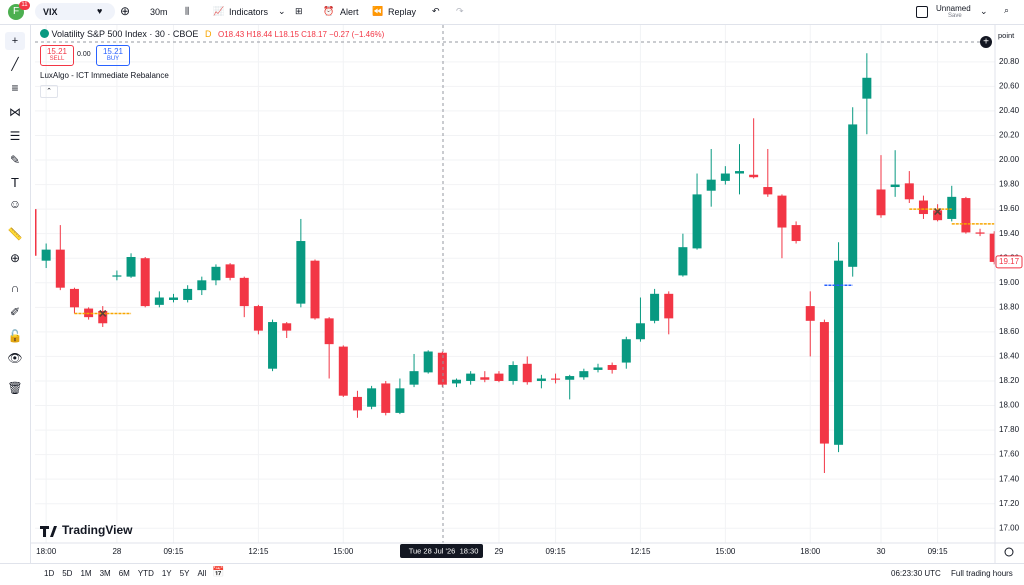 The height and width of the screenshot is (585, 1024). I want to click on save: Save, so click(955, 16).